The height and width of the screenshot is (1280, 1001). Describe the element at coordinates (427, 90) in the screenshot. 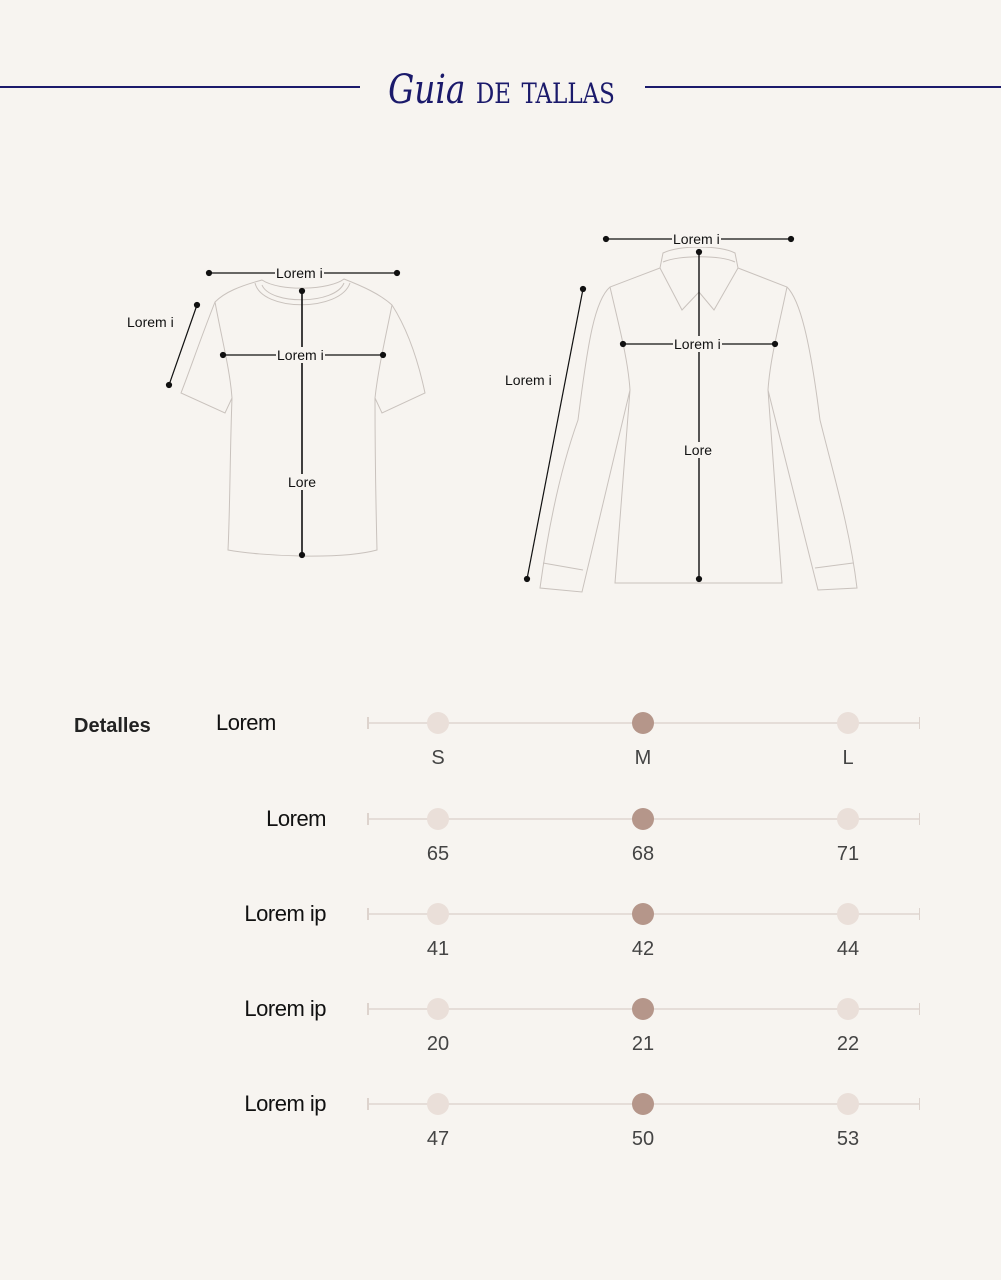

I see `title-first-word: Guia` at that location.